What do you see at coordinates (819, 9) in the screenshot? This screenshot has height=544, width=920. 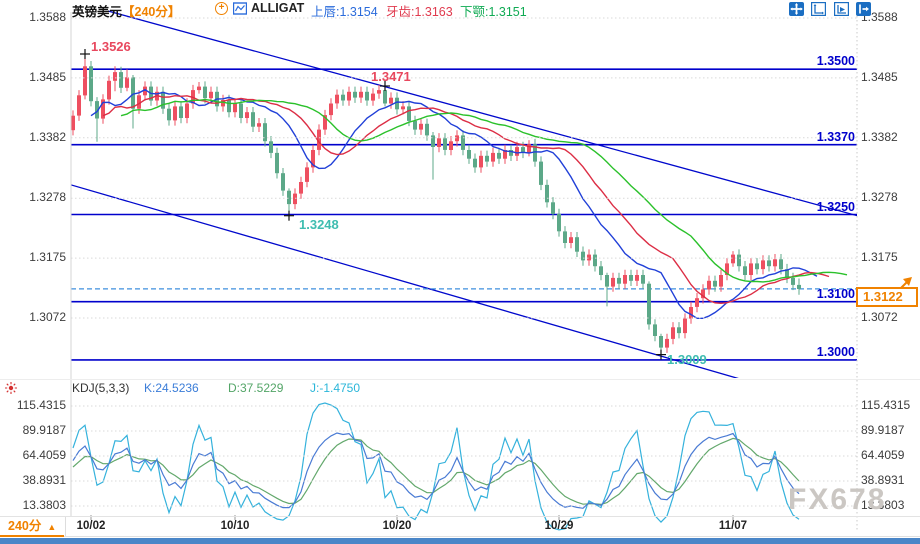 I see `zoom-scale-icon` at bounding box center [819, 9].